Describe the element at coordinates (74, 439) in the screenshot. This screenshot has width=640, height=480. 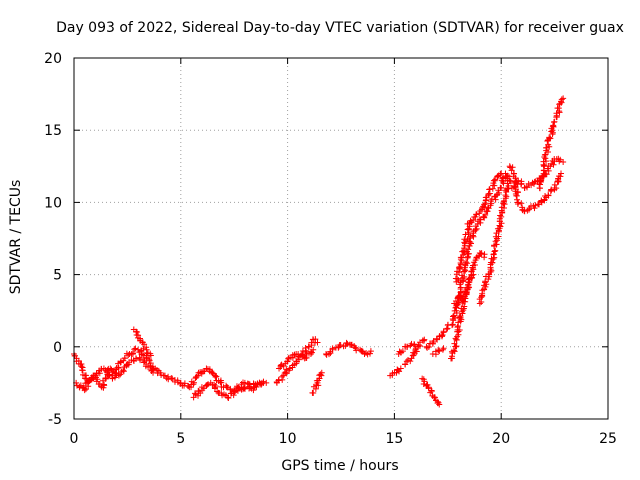
I see `x-tick-label: 0` at that location.